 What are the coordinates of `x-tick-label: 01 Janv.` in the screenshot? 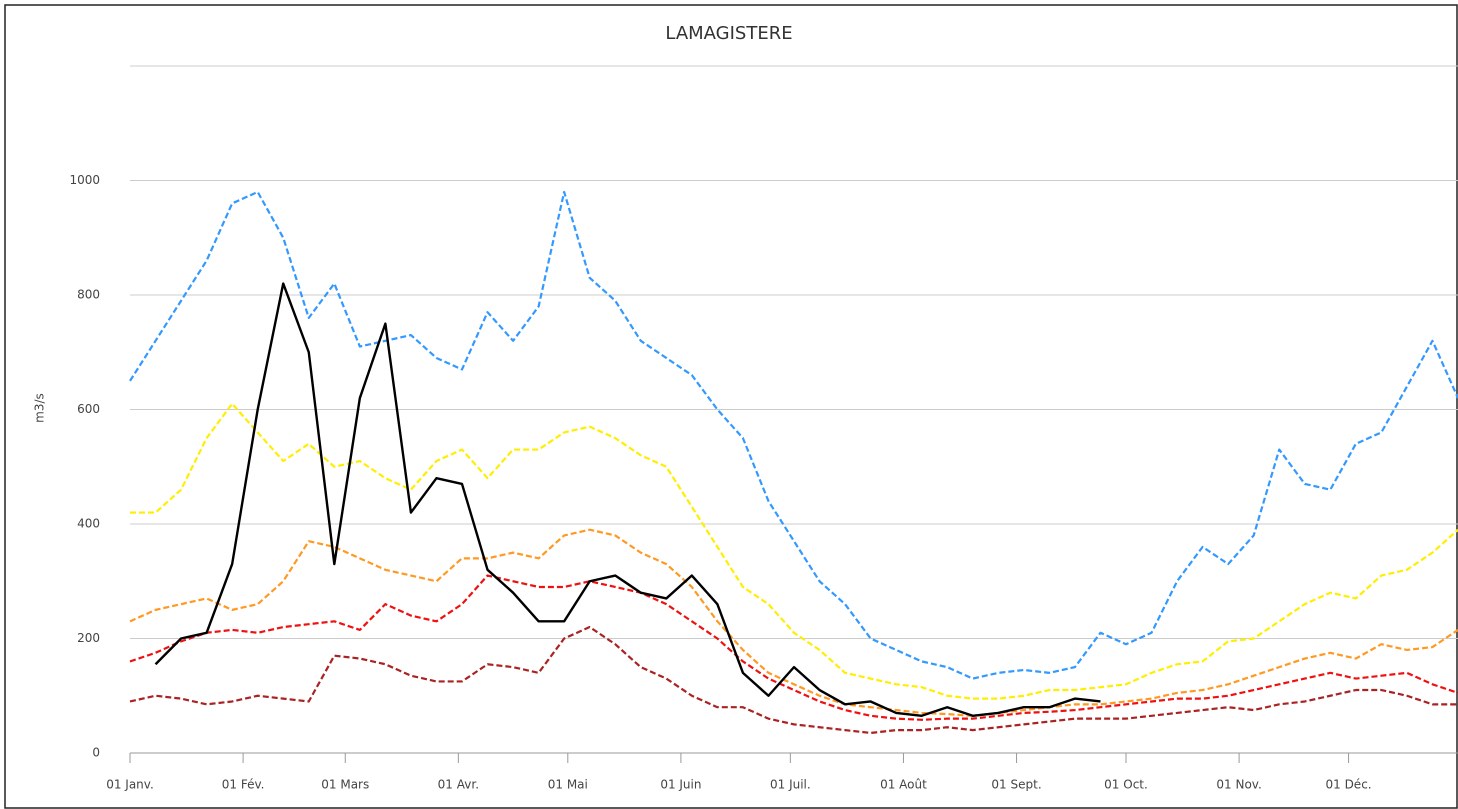 It's located at (130, 785).